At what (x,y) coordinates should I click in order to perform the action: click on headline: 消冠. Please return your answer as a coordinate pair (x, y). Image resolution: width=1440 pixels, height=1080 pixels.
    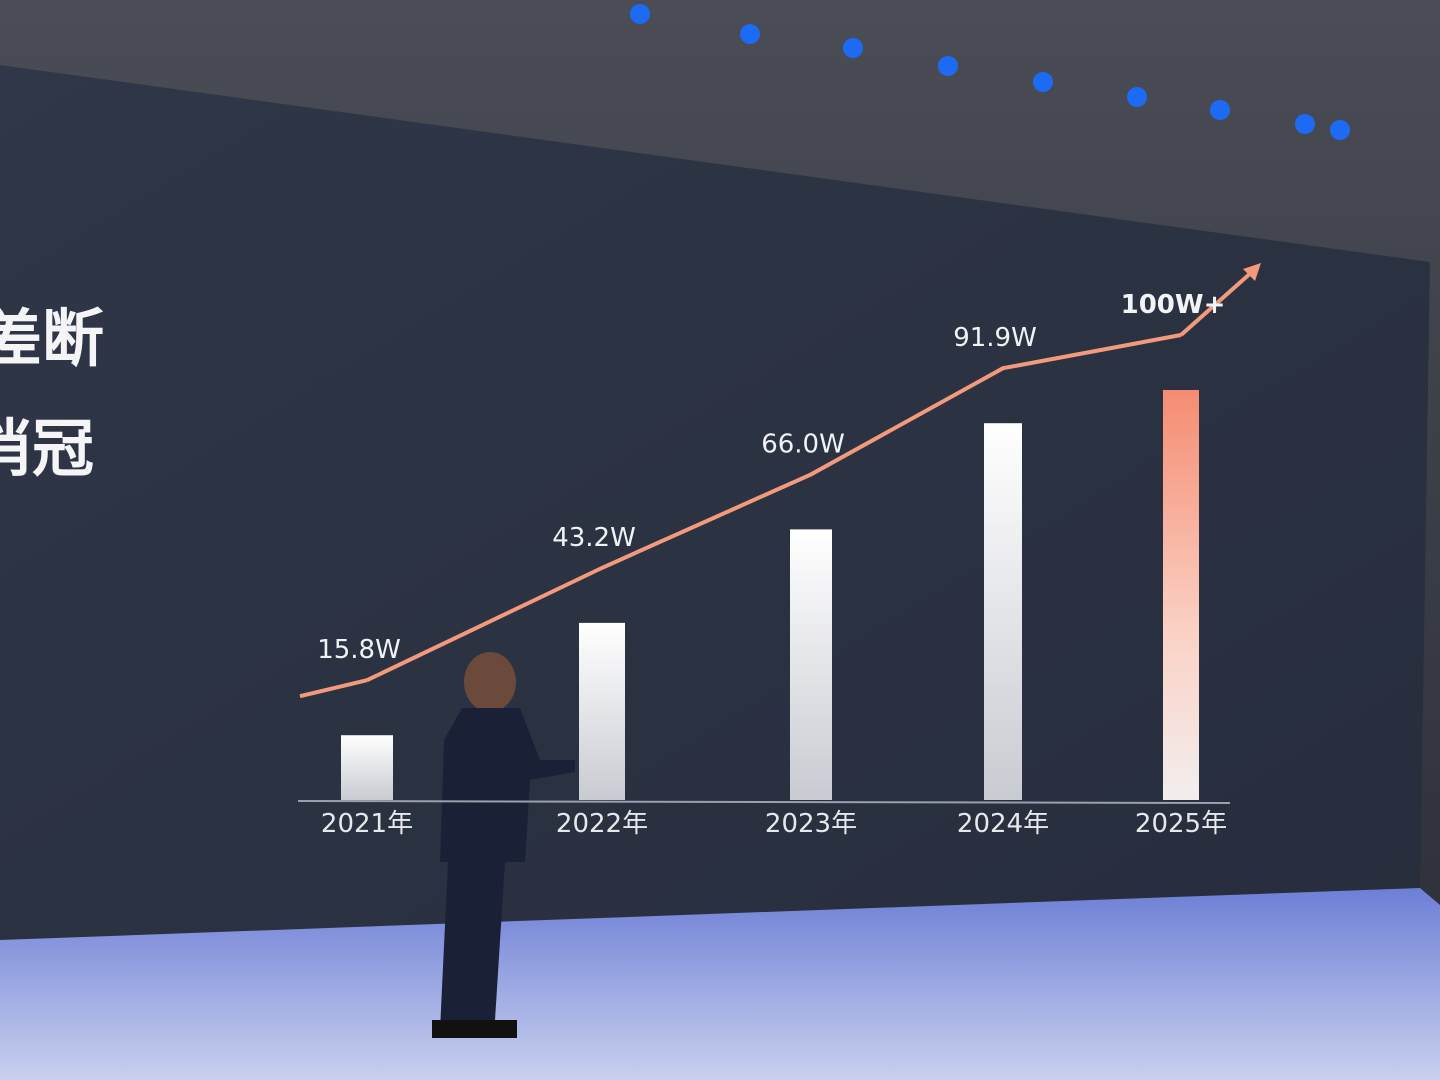
    Looking at the image, I should click on (47, 448).